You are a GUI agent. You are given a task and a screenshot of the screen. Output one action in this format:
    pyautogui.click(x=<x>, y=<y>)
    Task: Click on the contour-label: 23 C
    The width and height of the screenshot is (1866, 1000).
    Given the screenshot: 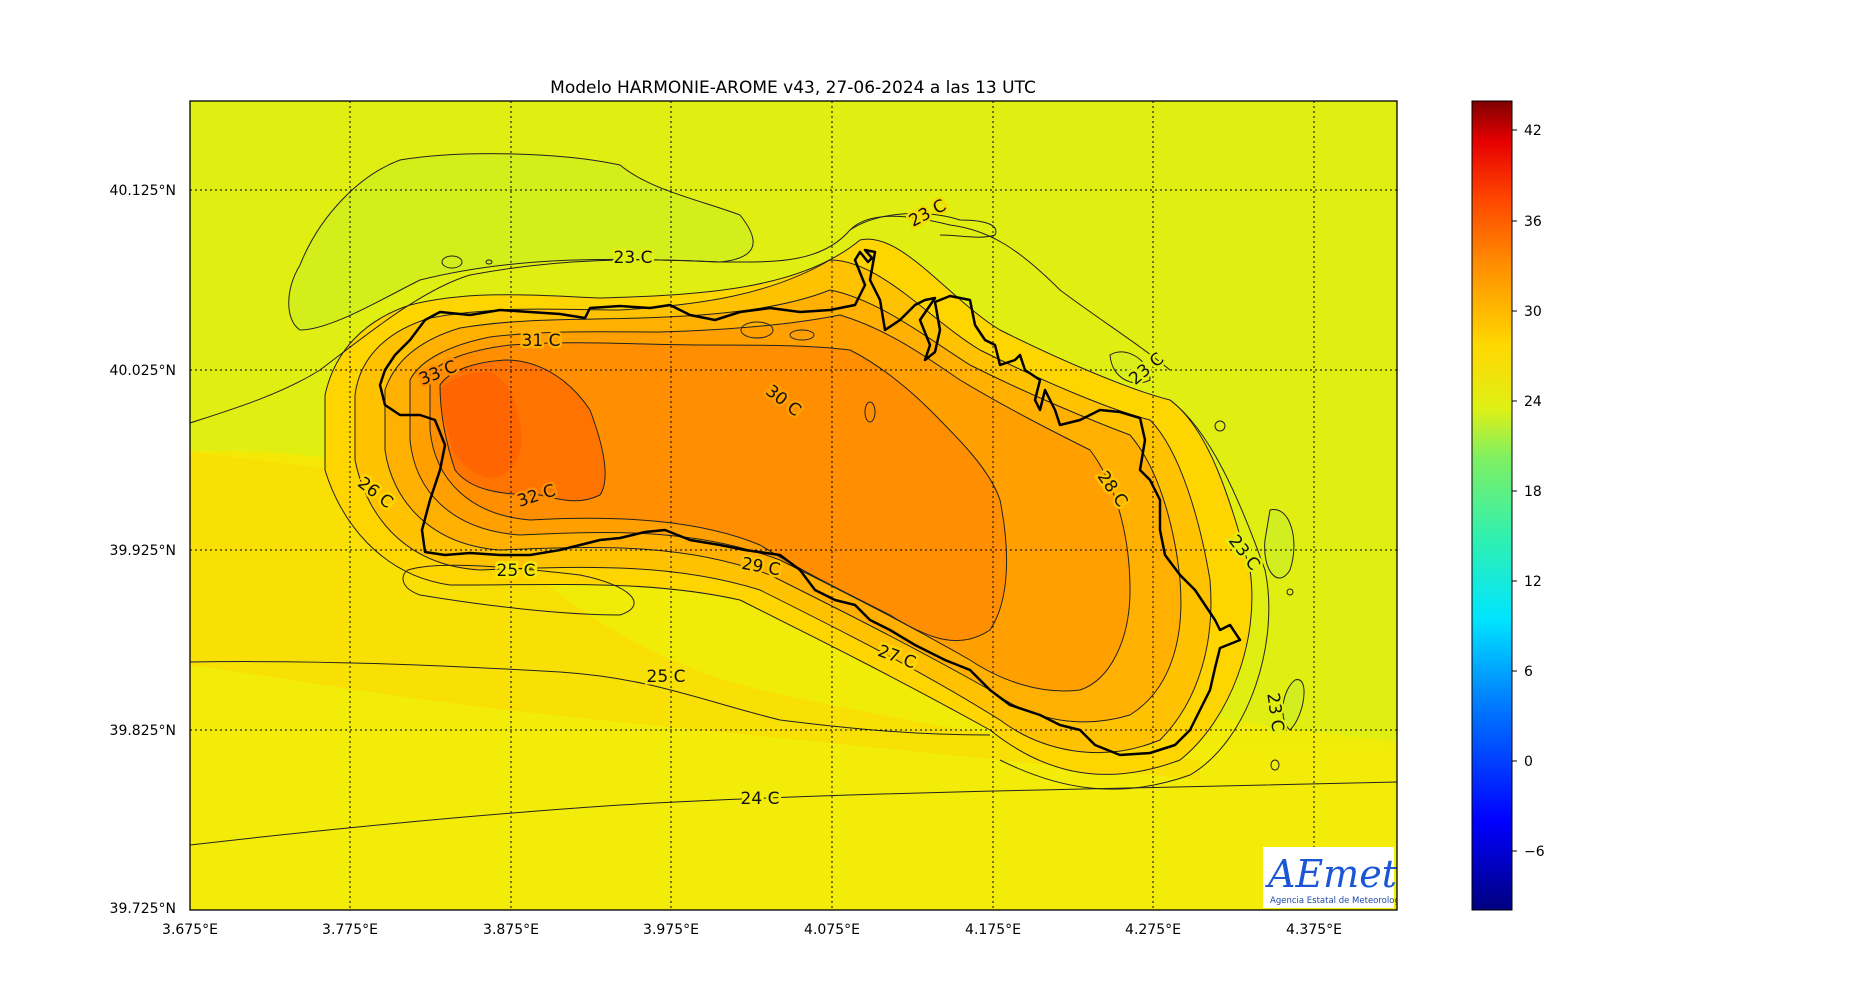 What is the action you would take?
    pyautogui.click(x=633, y=258)
    